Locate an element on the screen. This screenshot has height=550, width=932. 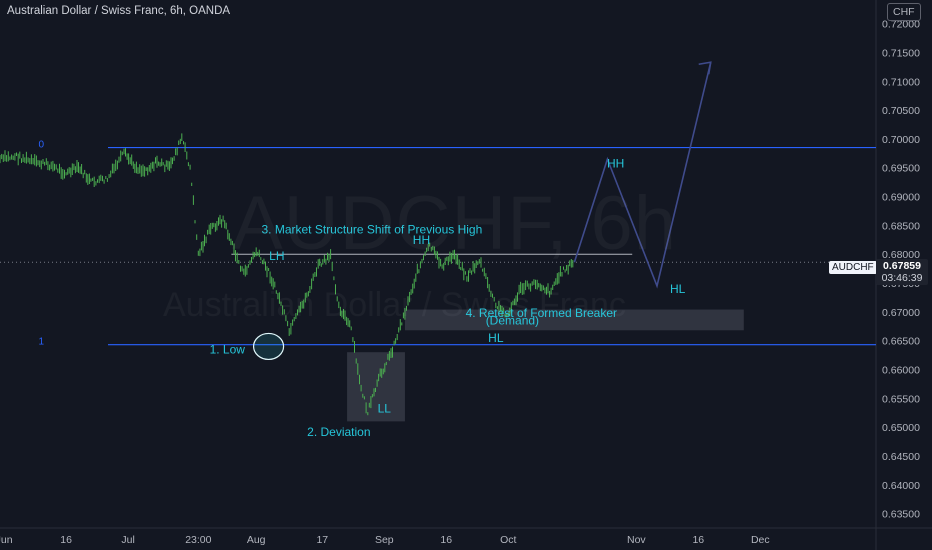
annotation-label: 1. Low is located at coordinates (228, 349).